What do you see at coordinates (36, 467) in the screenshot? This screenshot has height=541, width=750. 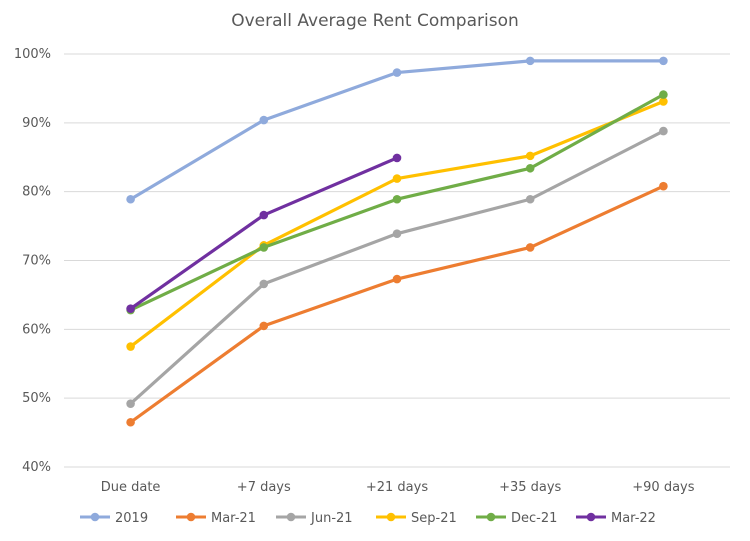 I see `y-tick-label: 40%` at bounding box center [36, 467].